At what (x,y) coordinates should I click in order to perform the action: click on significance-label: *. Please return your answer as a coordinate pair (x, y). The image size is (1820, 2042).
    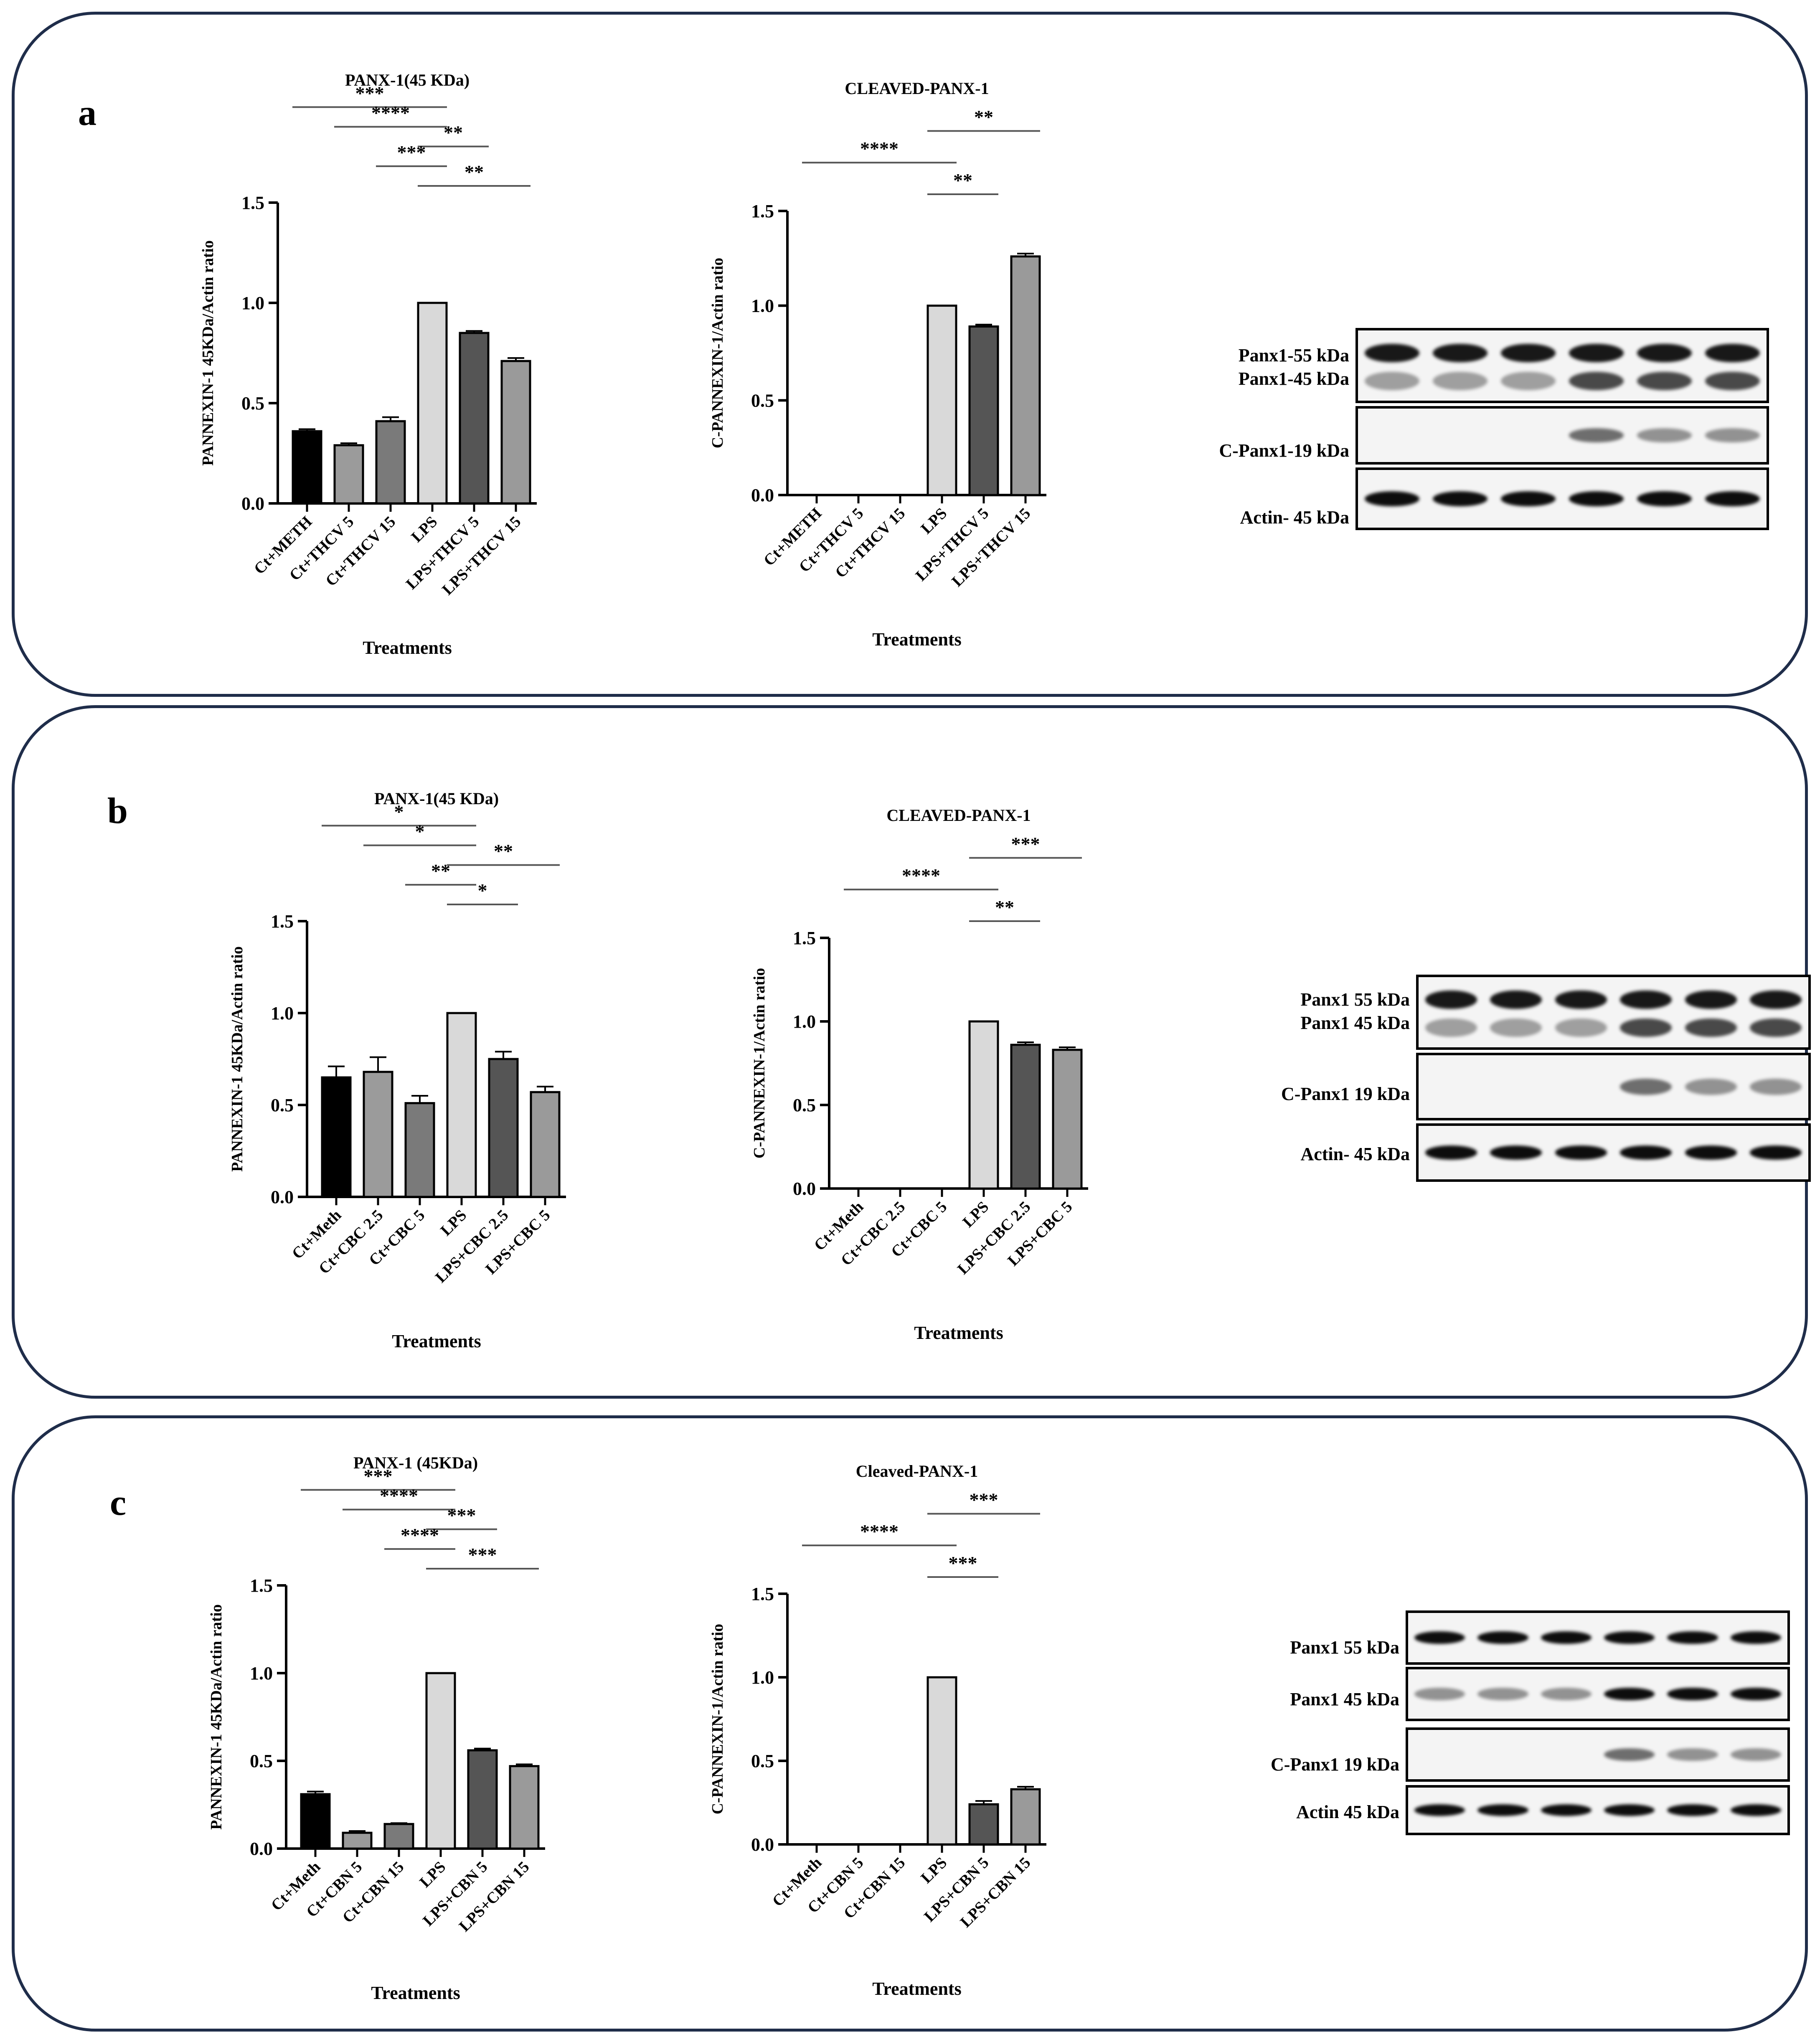
    Looking at the image, I should click on (420, 831).